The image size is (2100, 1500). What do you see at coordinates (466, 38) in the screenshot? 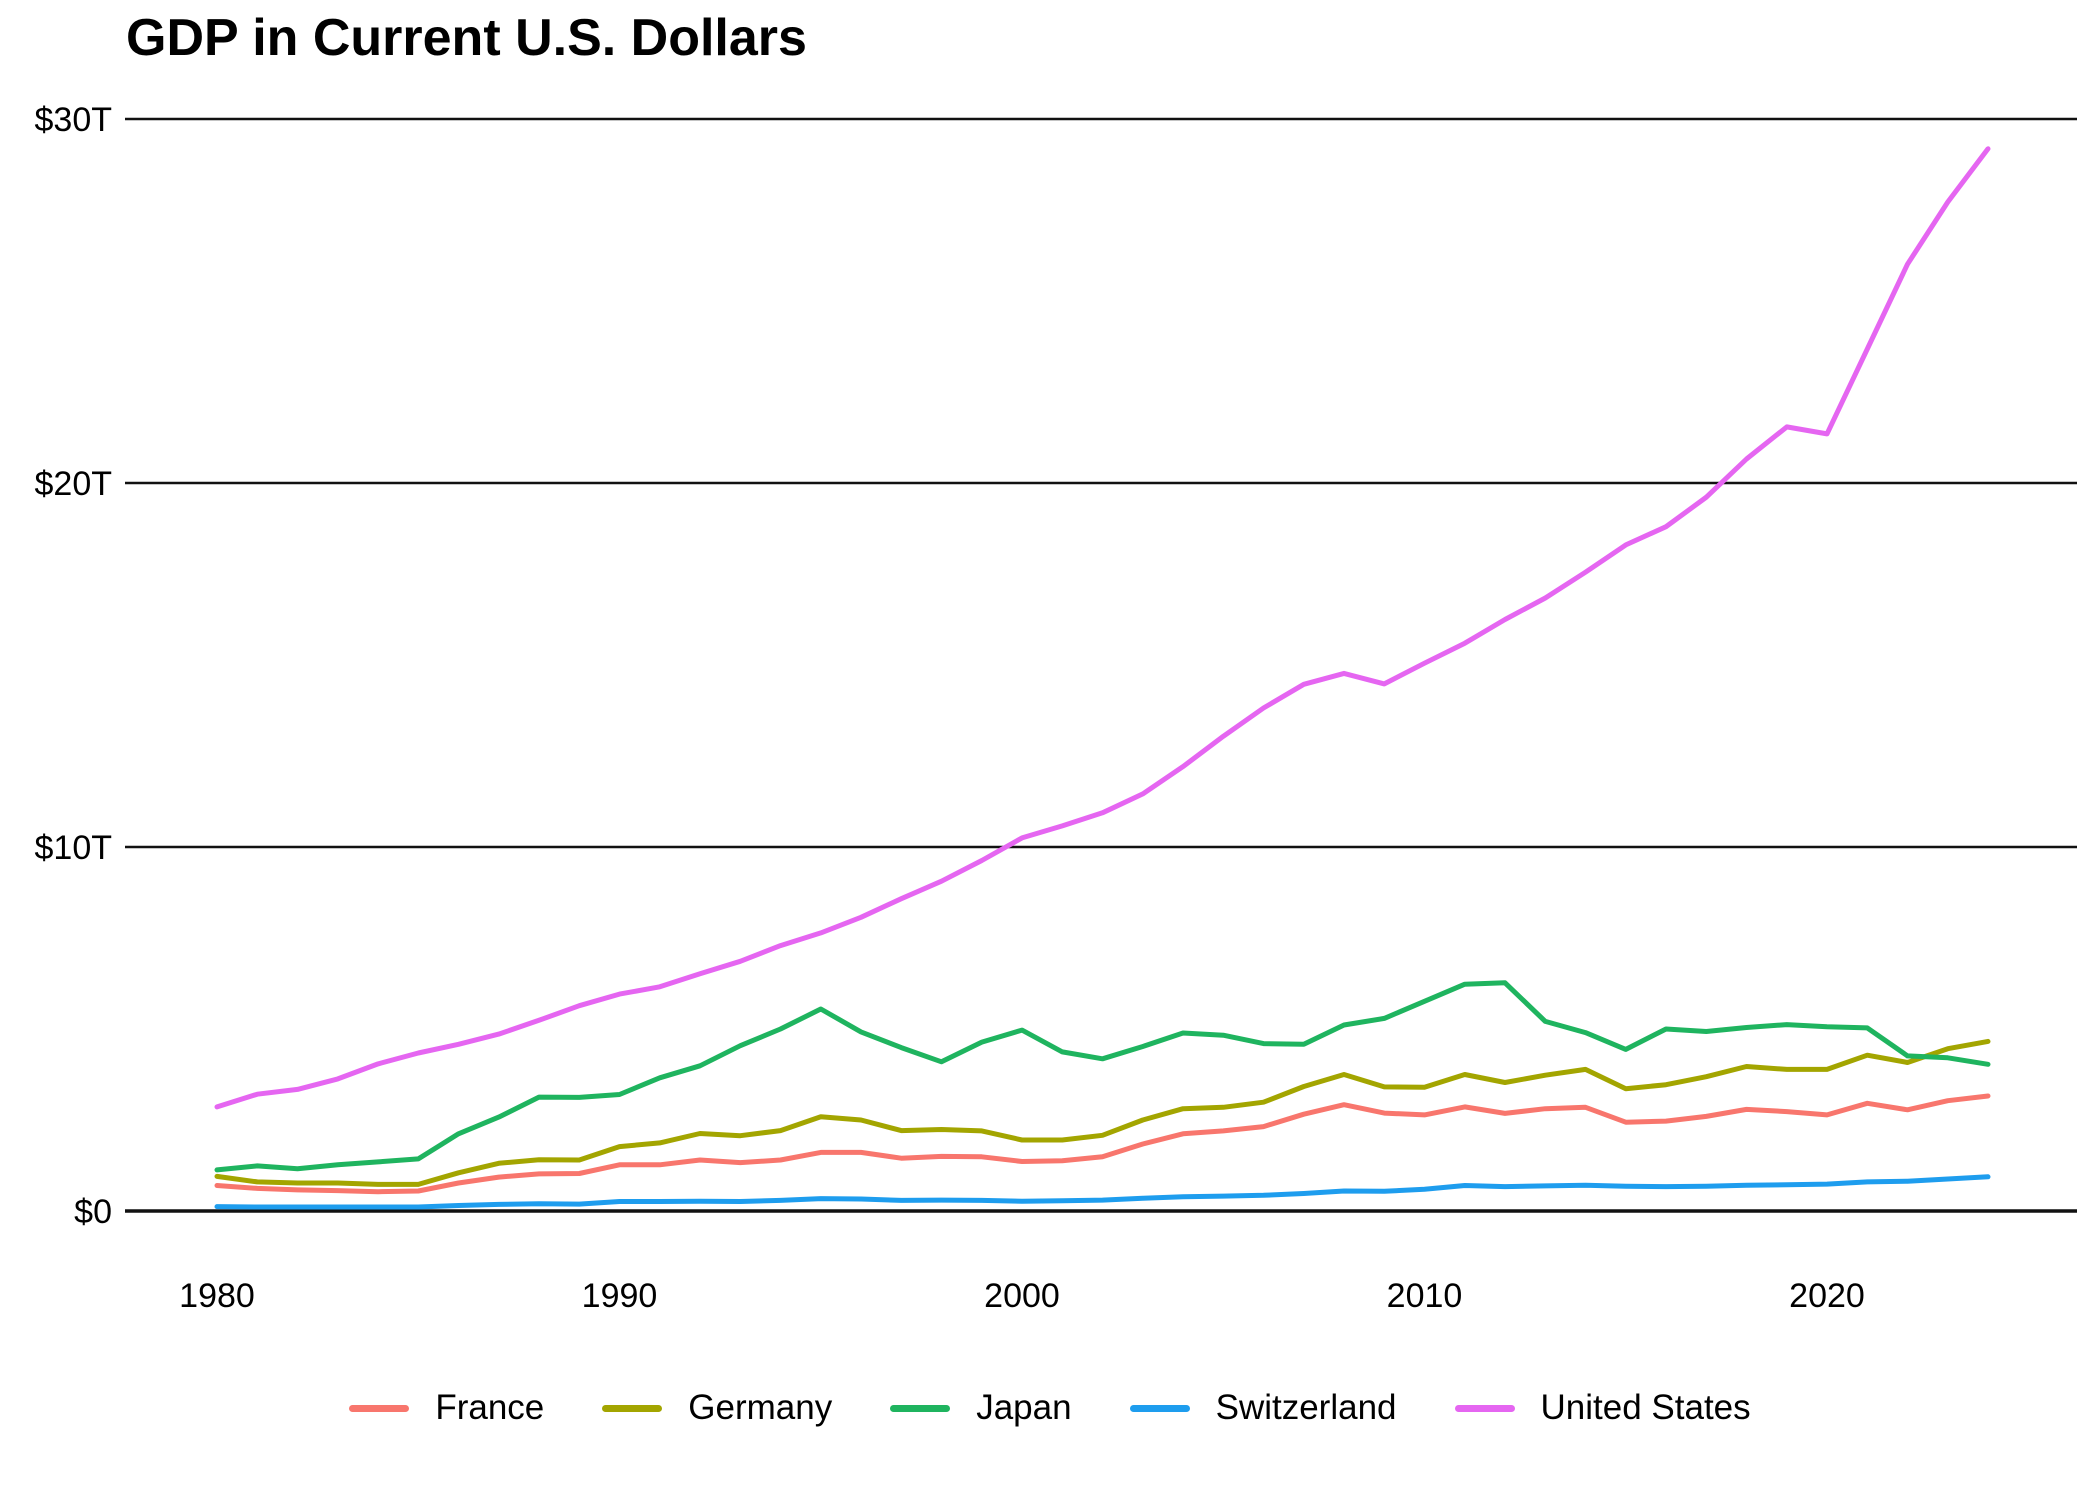
I see `chart-title: GDP in Current U.S. Dollars` at bounding box center [466, 38].